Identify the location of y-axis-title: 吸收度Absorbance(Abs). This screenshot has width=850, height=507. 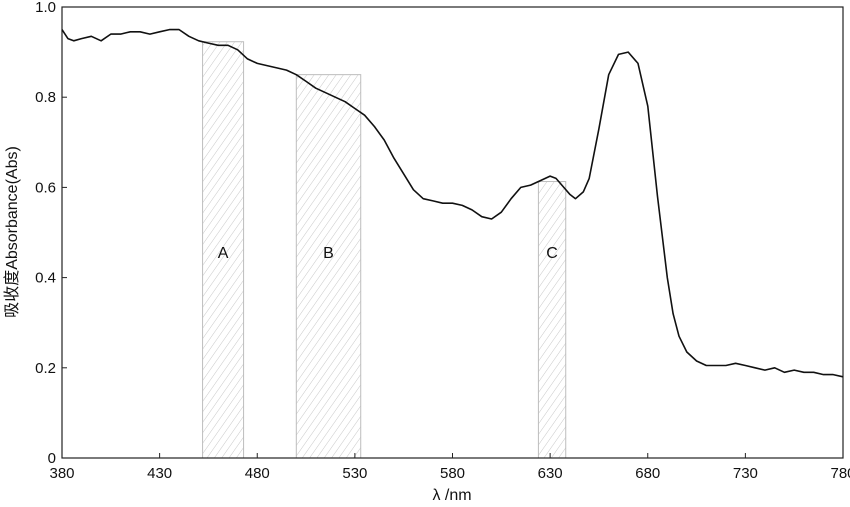
(12, 232).